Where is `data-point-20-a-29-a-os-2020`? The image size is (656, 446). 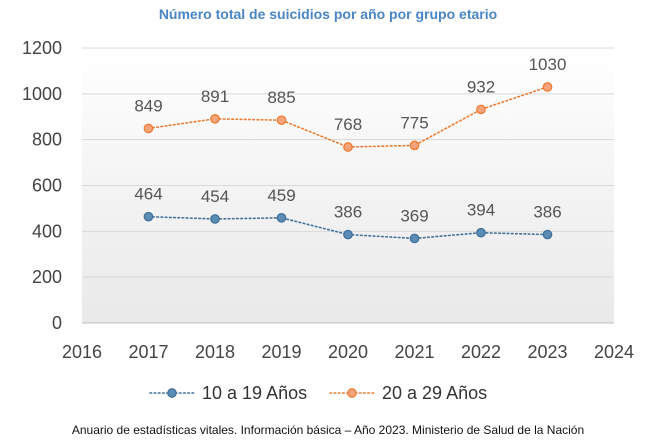
data-point-20-a-29-a-os-2020 is located at coordinates (348, 147).